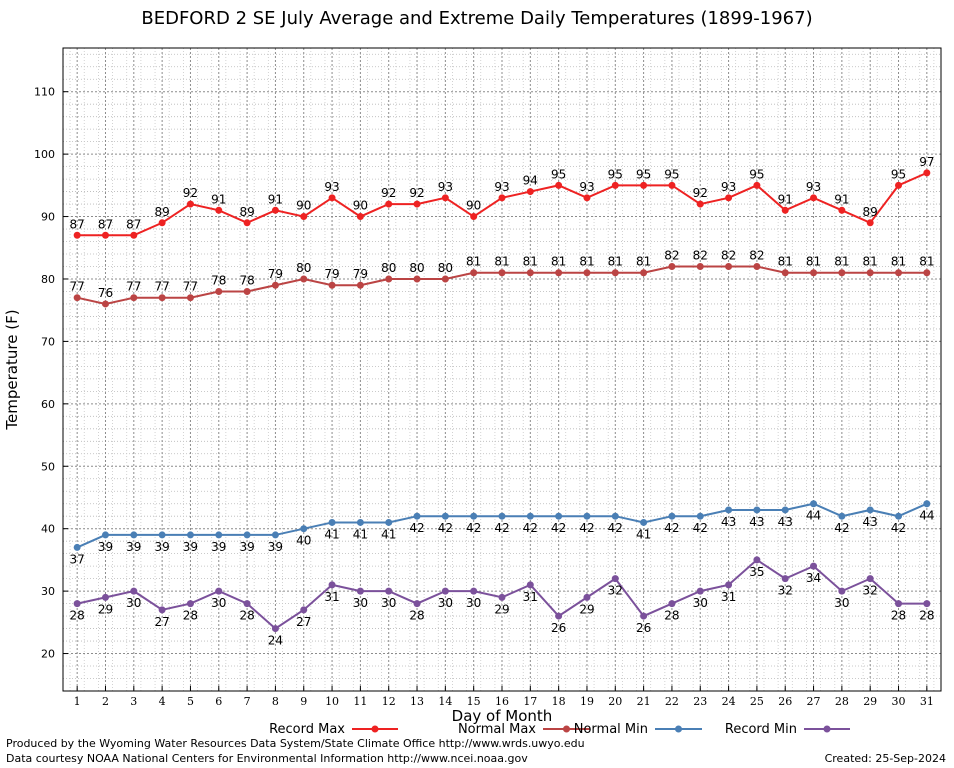 The image size is (954, 768). Describe the element at coordinates (615, 701) in the screenshot. I see `x-tick-label: 20` at that location.